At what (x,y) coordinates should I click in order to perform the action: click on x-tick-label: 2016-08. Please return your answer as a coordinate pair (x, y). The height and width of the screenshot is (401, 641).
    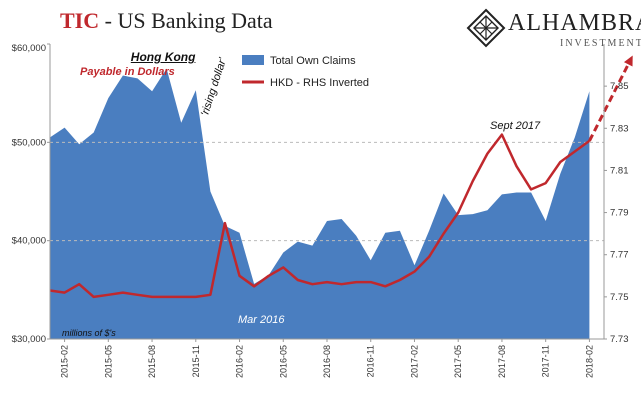
    Looking at the image, I should click on (327, 361).